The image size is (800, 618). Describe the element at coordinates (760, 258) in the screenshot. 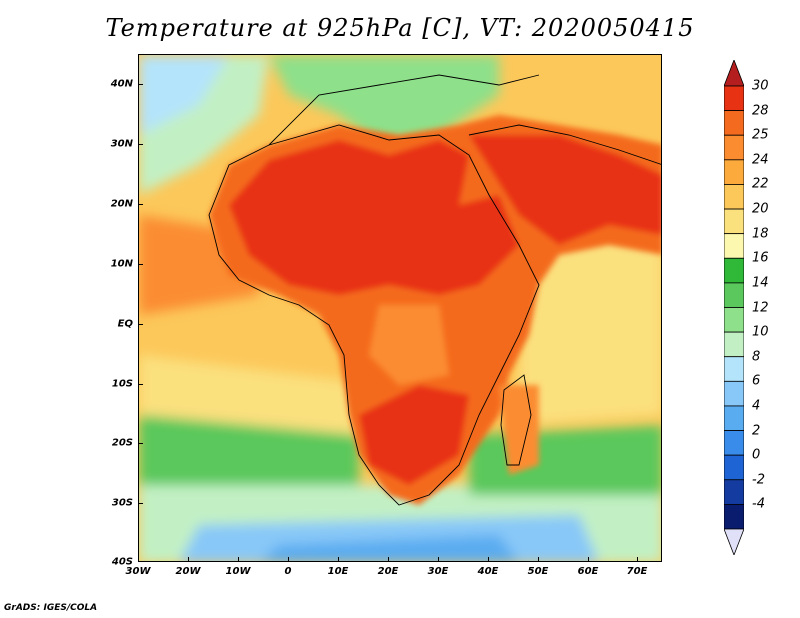

I see `colorbar-label: 16` at that location.